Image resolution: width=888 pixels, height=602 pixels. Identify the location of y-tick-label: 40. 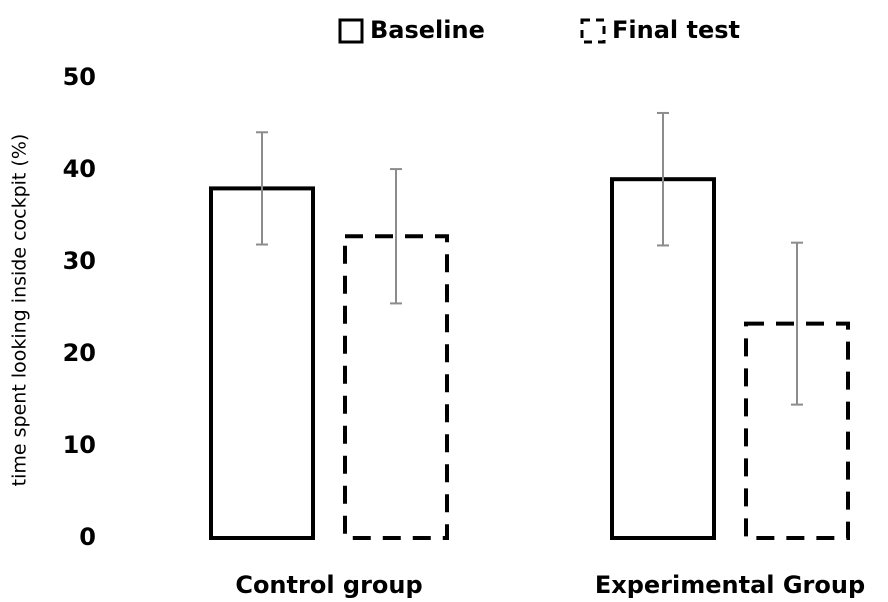
(79, 169).